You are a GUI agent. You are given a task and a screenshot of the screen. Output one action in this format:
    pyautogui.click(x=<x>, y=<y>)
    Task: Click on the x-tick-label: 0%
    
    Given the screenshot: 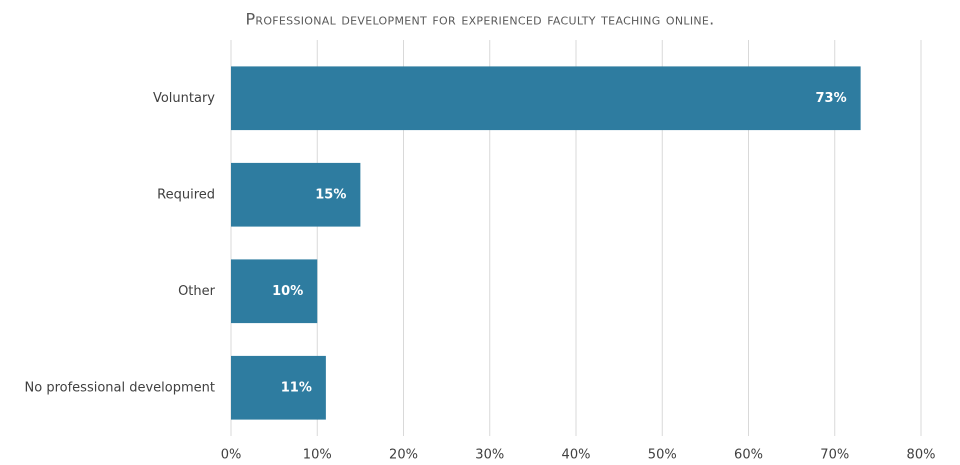 What is the action you would take?
    pyautogui.click(x=231, y=455)
    